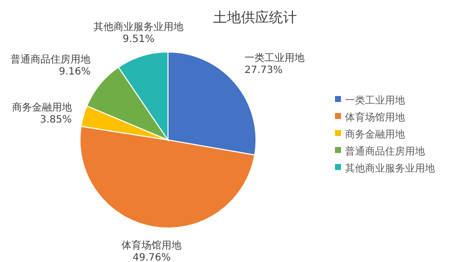 The height and width of the screenshot is (262, 459). I want to click on legend-label: 体育场馆用地, so click(375, 118).